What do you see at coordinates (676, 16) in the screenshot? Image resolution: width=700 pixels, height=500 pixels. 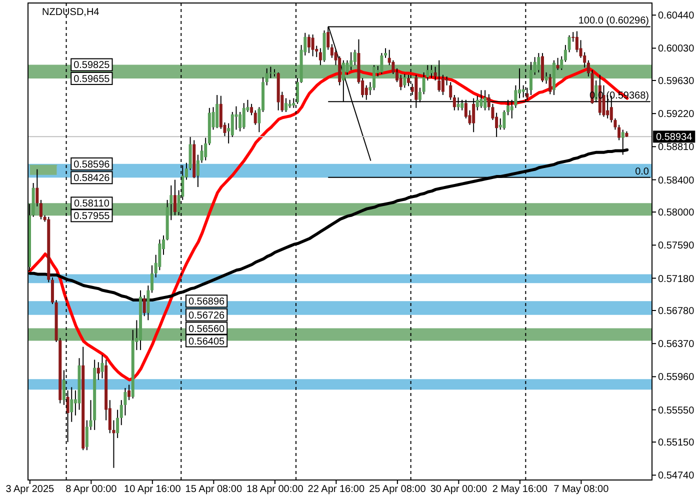 I see `y-tick-label: 0.60440` at bounding box center [676, 16].